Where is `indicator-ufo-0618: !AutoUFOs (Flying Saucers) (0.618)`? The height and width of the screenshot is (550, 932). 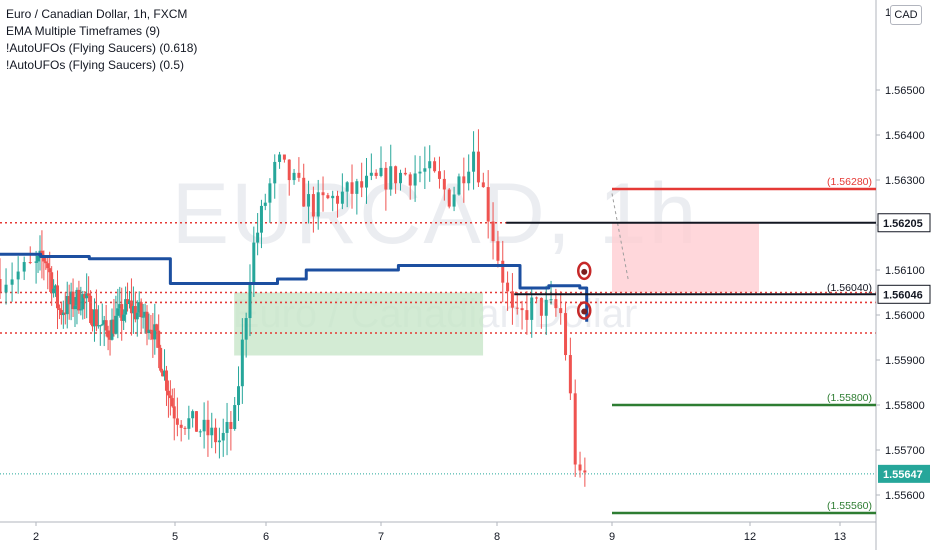
indicator-ufo-0618: !AutoUFOs (Flying Saucers) (0.618) is located at coordinates (102, 48).